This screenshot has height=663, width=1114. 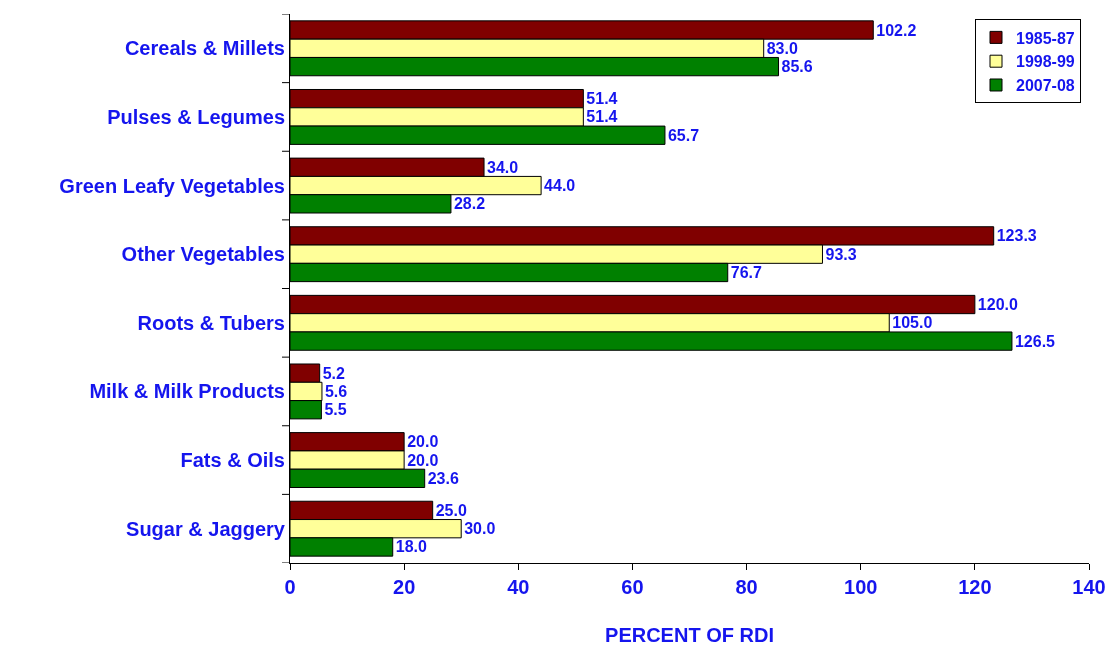 I want to click on x-tick-label: 40, so click(x=518, y=587).